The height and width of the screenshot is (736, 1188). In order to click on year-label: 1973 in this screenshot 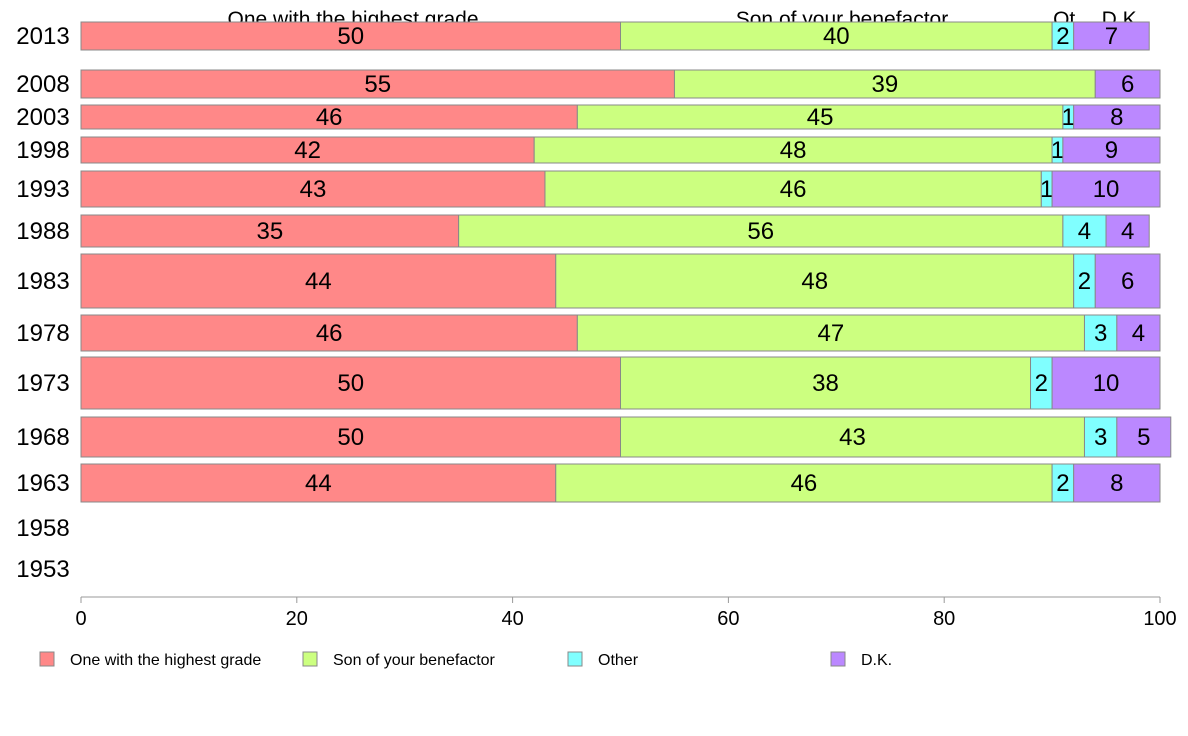, I will do `click(42, 383)`.